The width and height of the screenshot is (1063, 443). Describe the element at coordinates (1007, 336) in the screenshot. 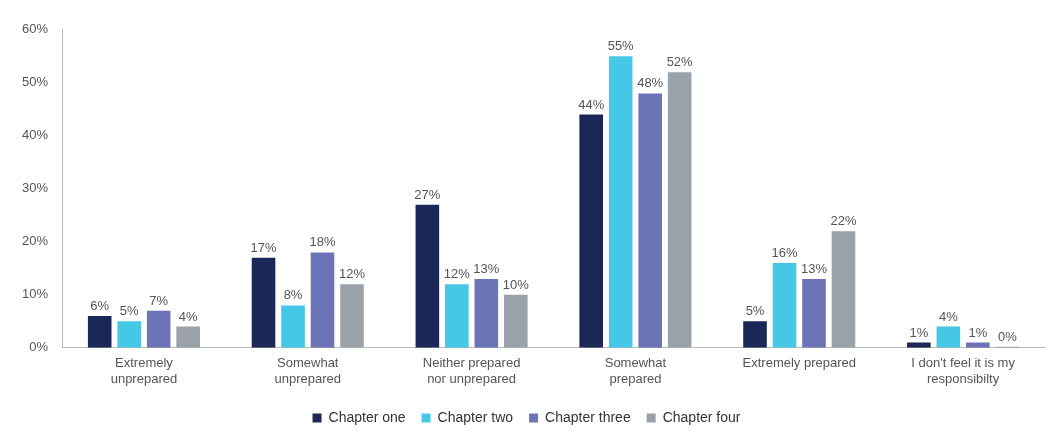

I see `data-label: 0%` at that location.